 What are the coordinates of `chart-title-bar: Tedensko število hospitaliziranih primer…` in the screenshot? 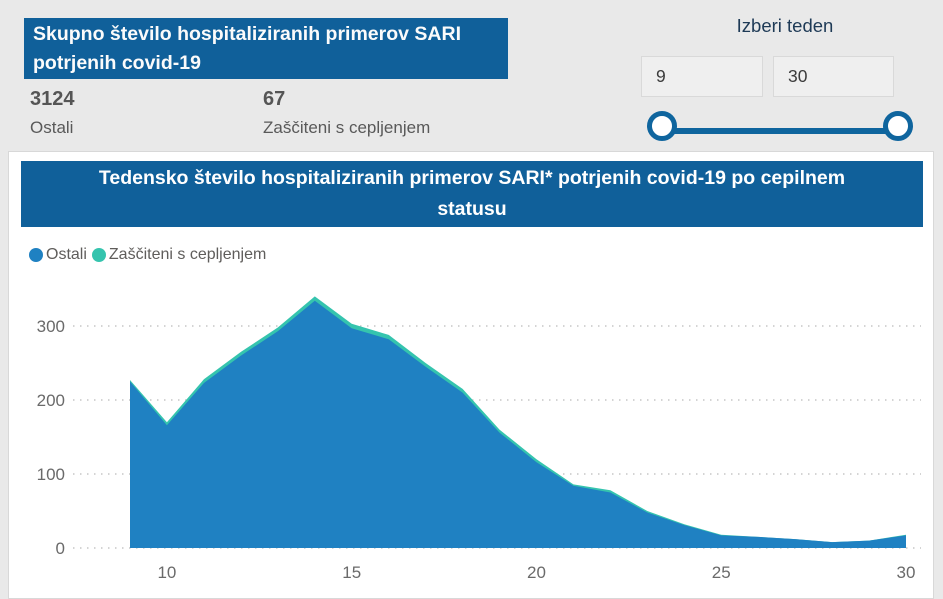 It's located at (472, 194).